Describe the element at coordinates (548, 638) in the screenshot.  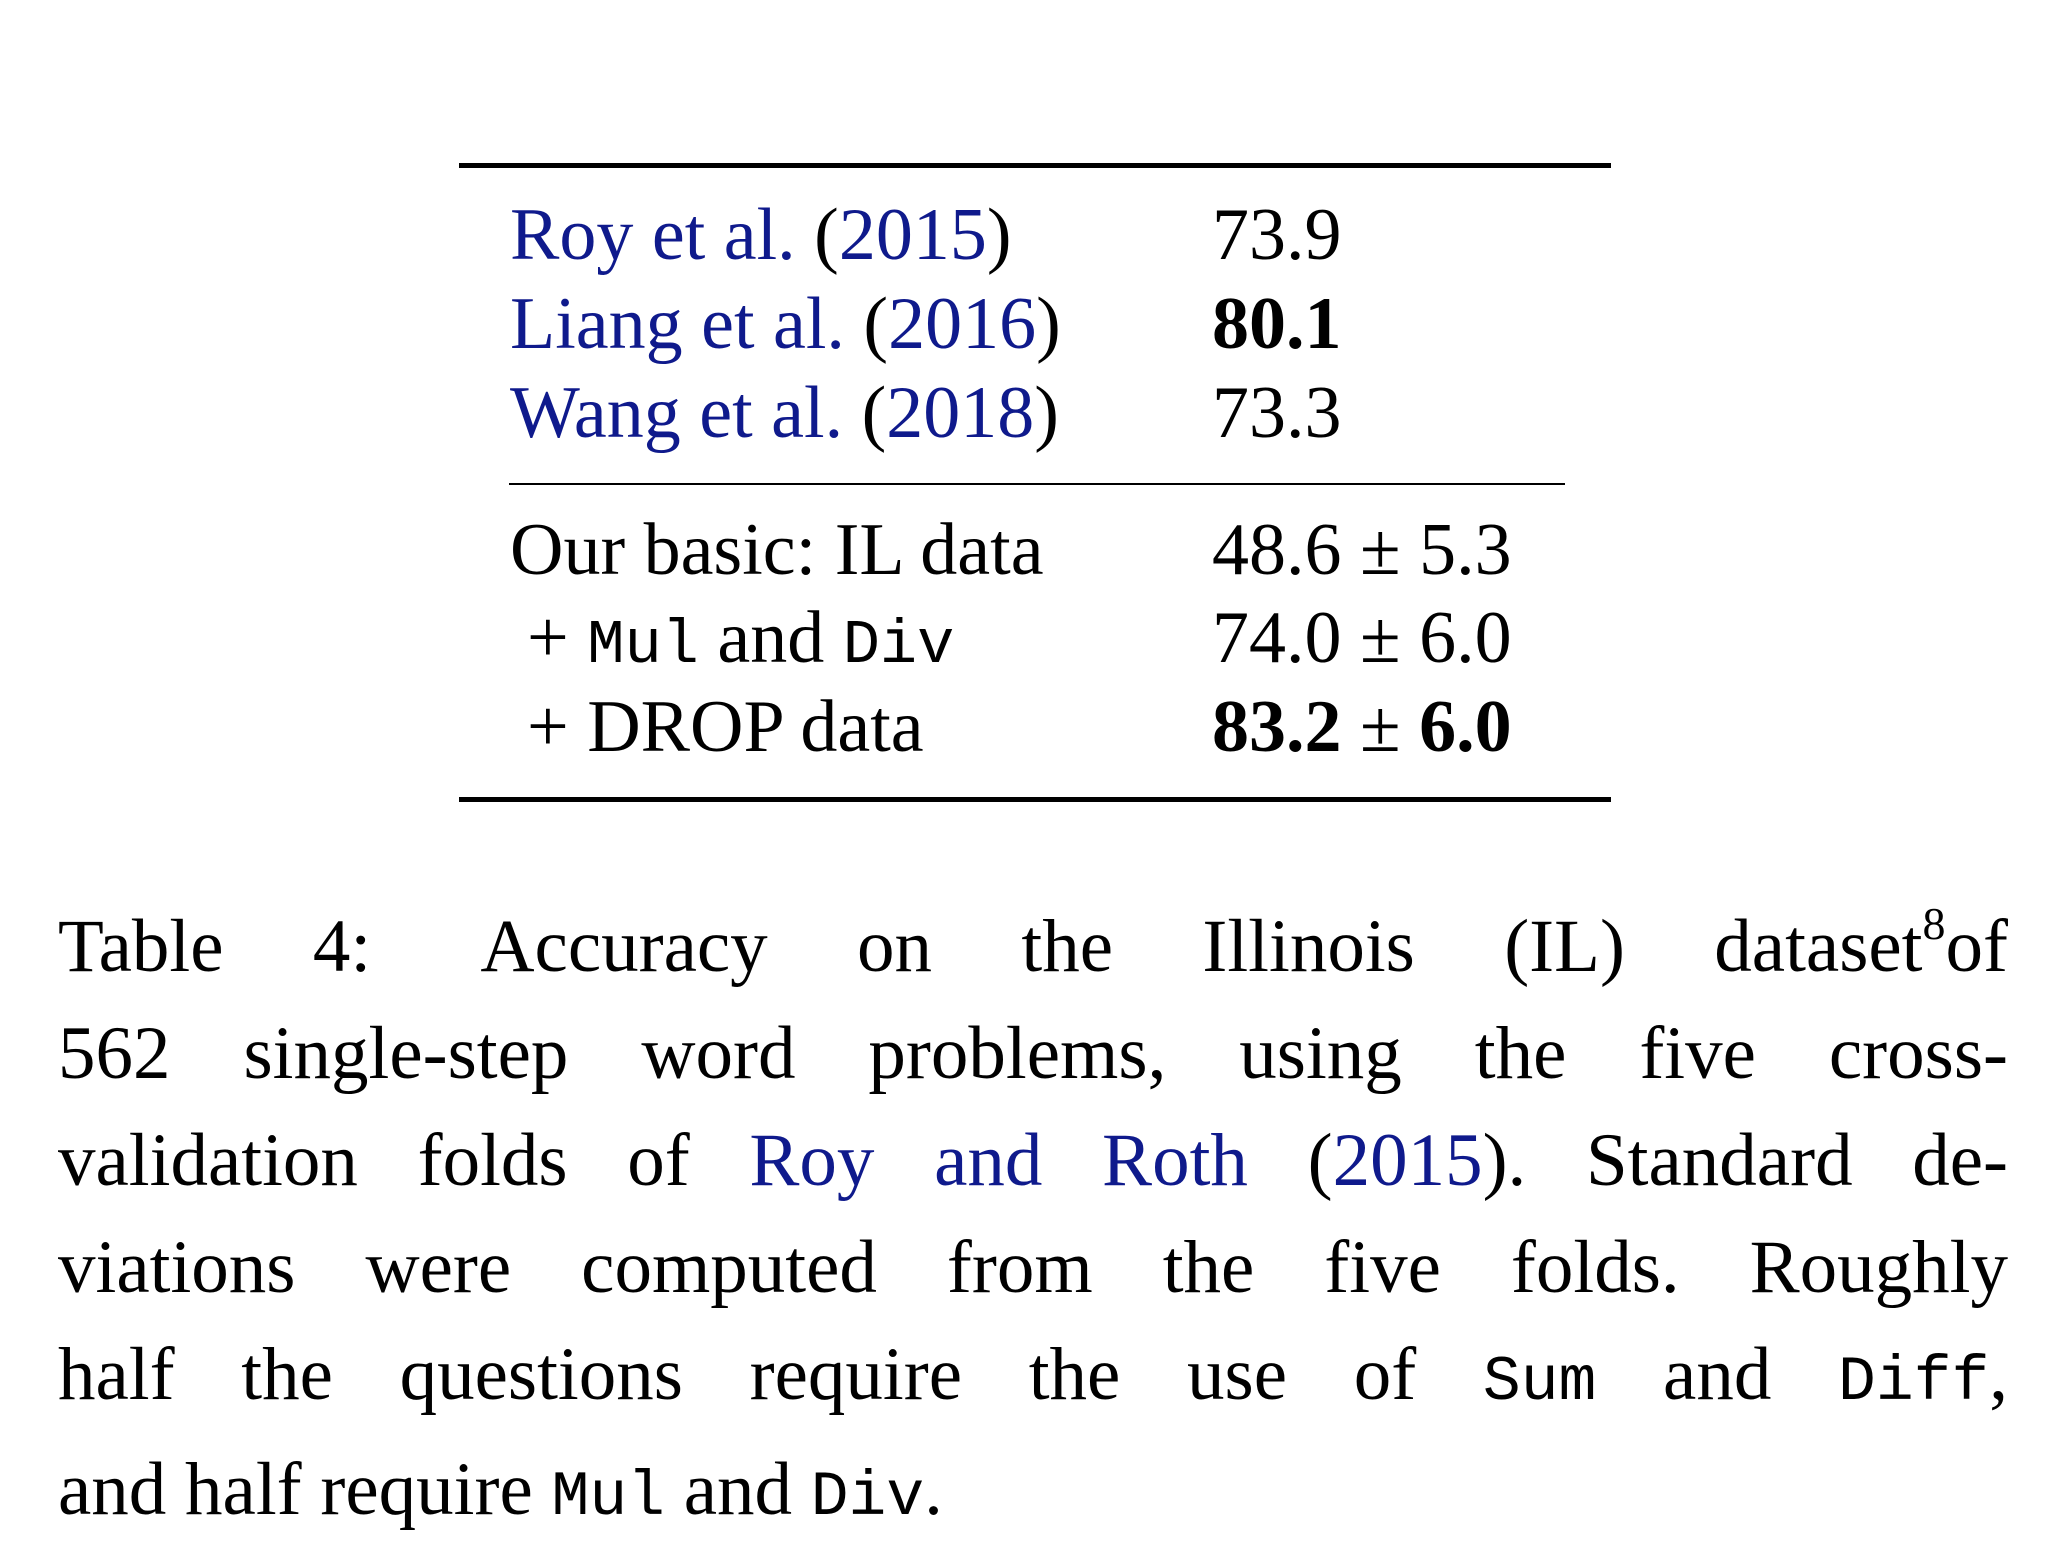
I see `plus-sign: +` at that location.